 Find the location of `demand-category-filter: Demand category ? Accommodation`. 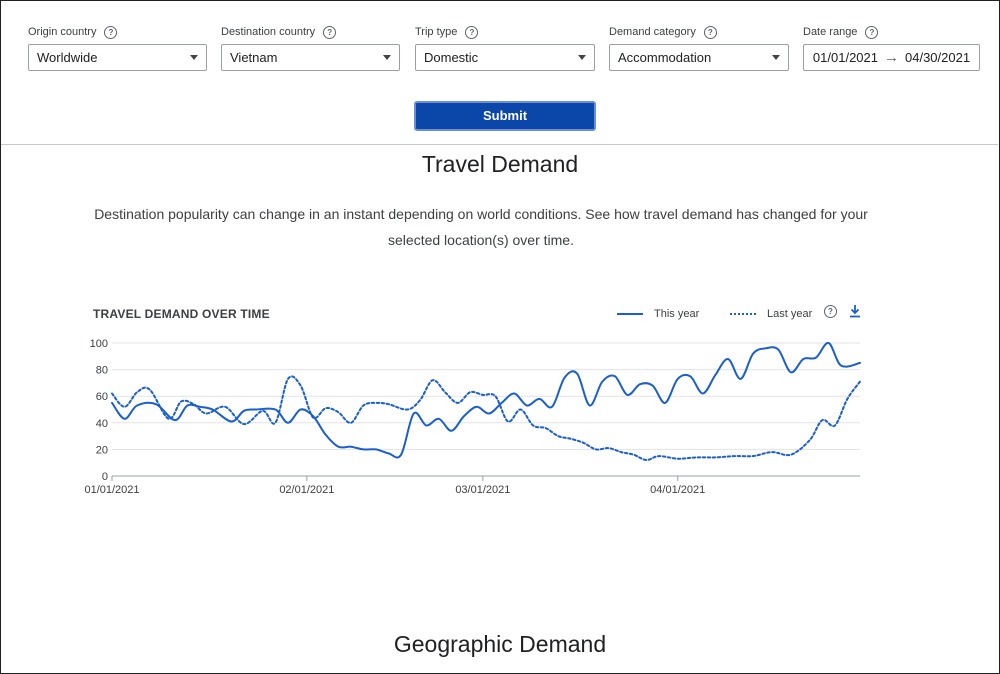

demand-category-filter: Demand category ? Accommodation is located at coordinates (699, 47).